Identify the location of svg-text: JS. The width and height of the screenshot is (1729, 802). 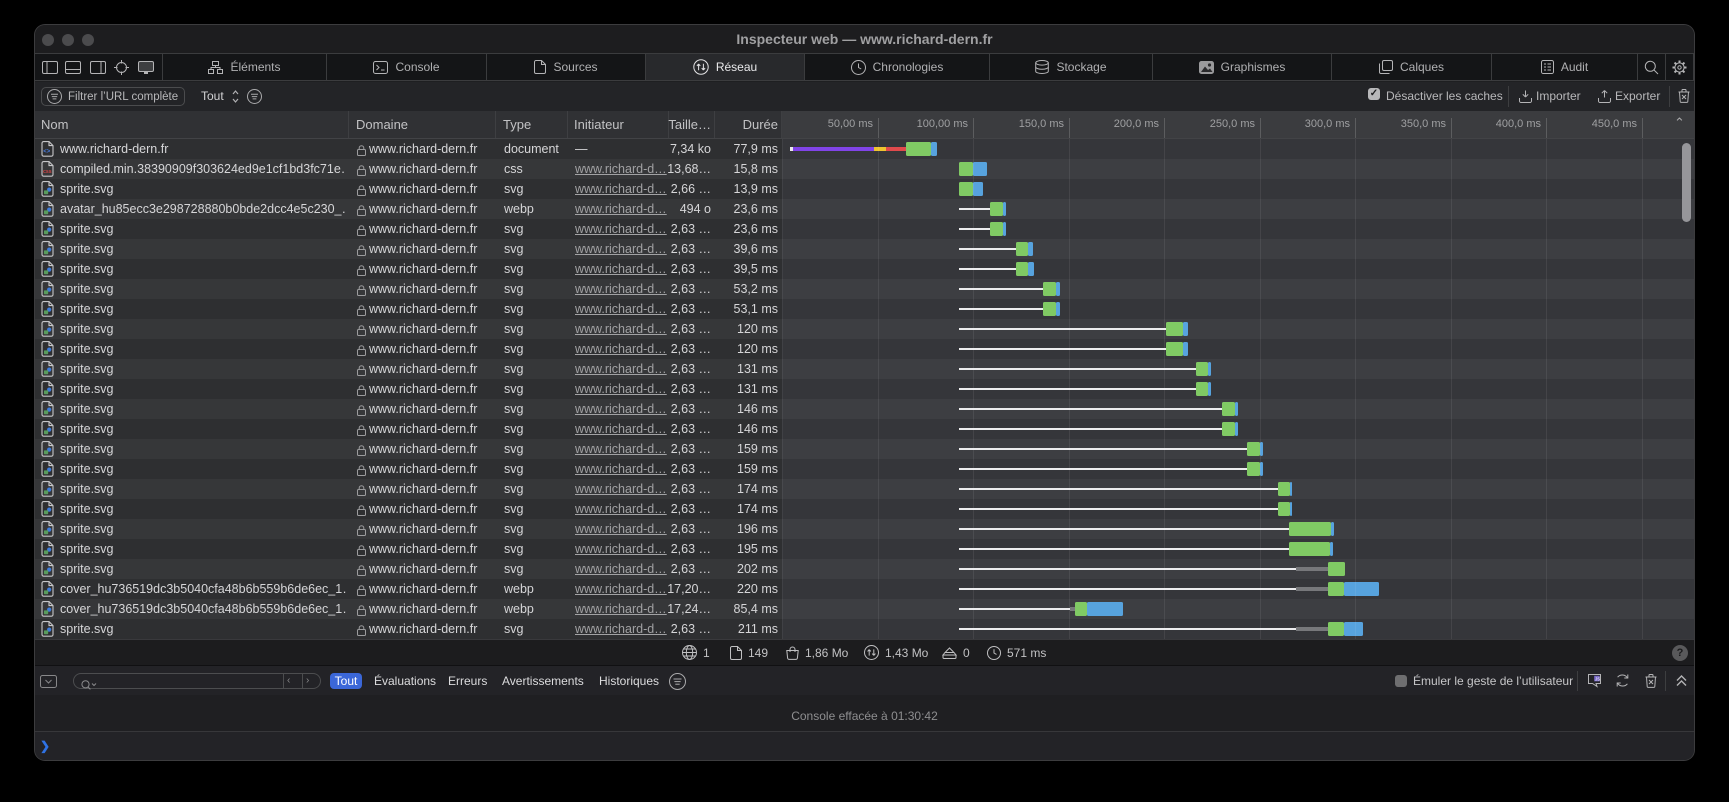
(1597, 678).